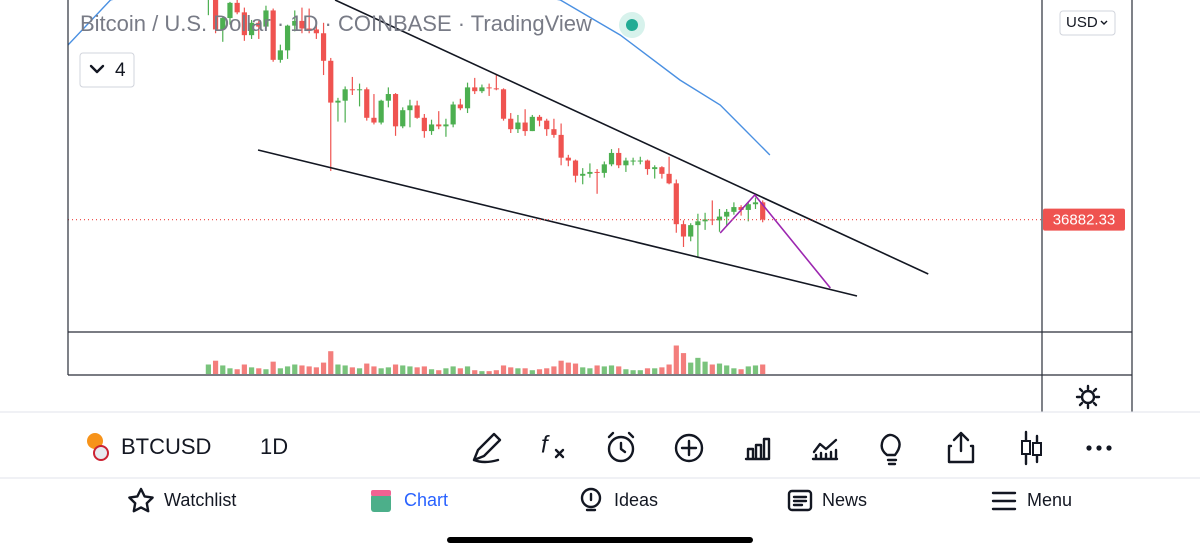  Describe the element at coordinates (200, 500) in the screenshot. I see `tab-label: Watchlist` at that location.